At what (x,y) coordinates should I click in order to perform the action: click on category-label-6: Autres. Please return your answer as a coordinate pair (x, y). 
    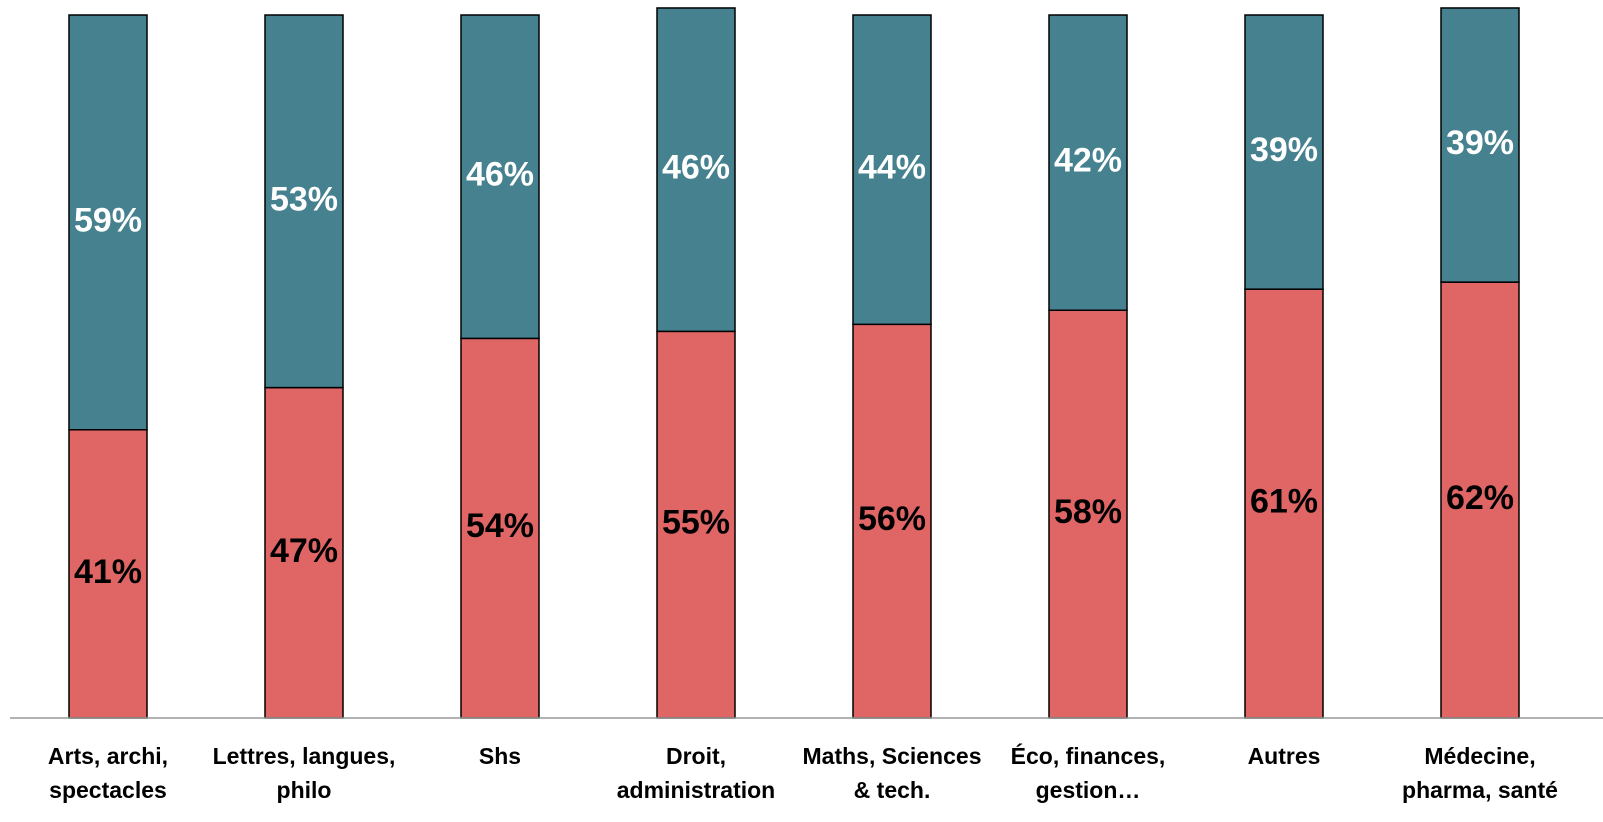
    Looking at the image, I should click on (1284, 756).